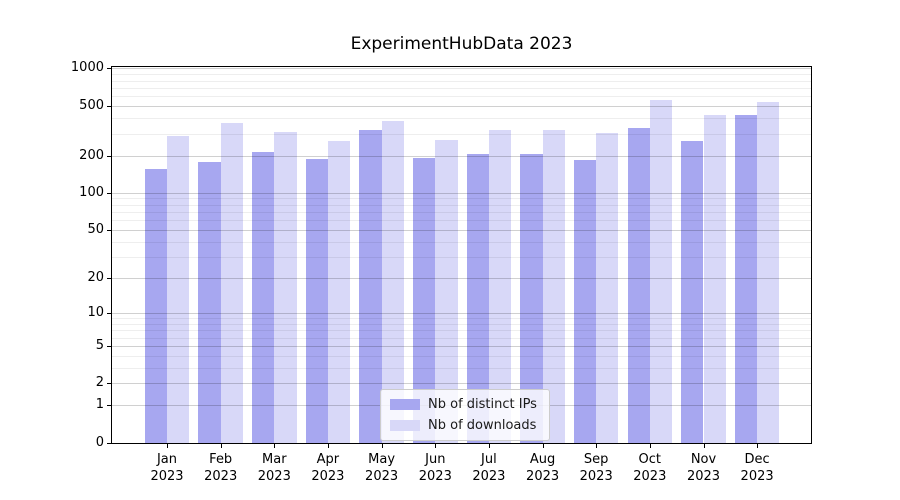  What do you see at coordinates (274, 468) in the screenshot?
I see `x-tick-label: Mar 2023` at bounding box center [274, 468].